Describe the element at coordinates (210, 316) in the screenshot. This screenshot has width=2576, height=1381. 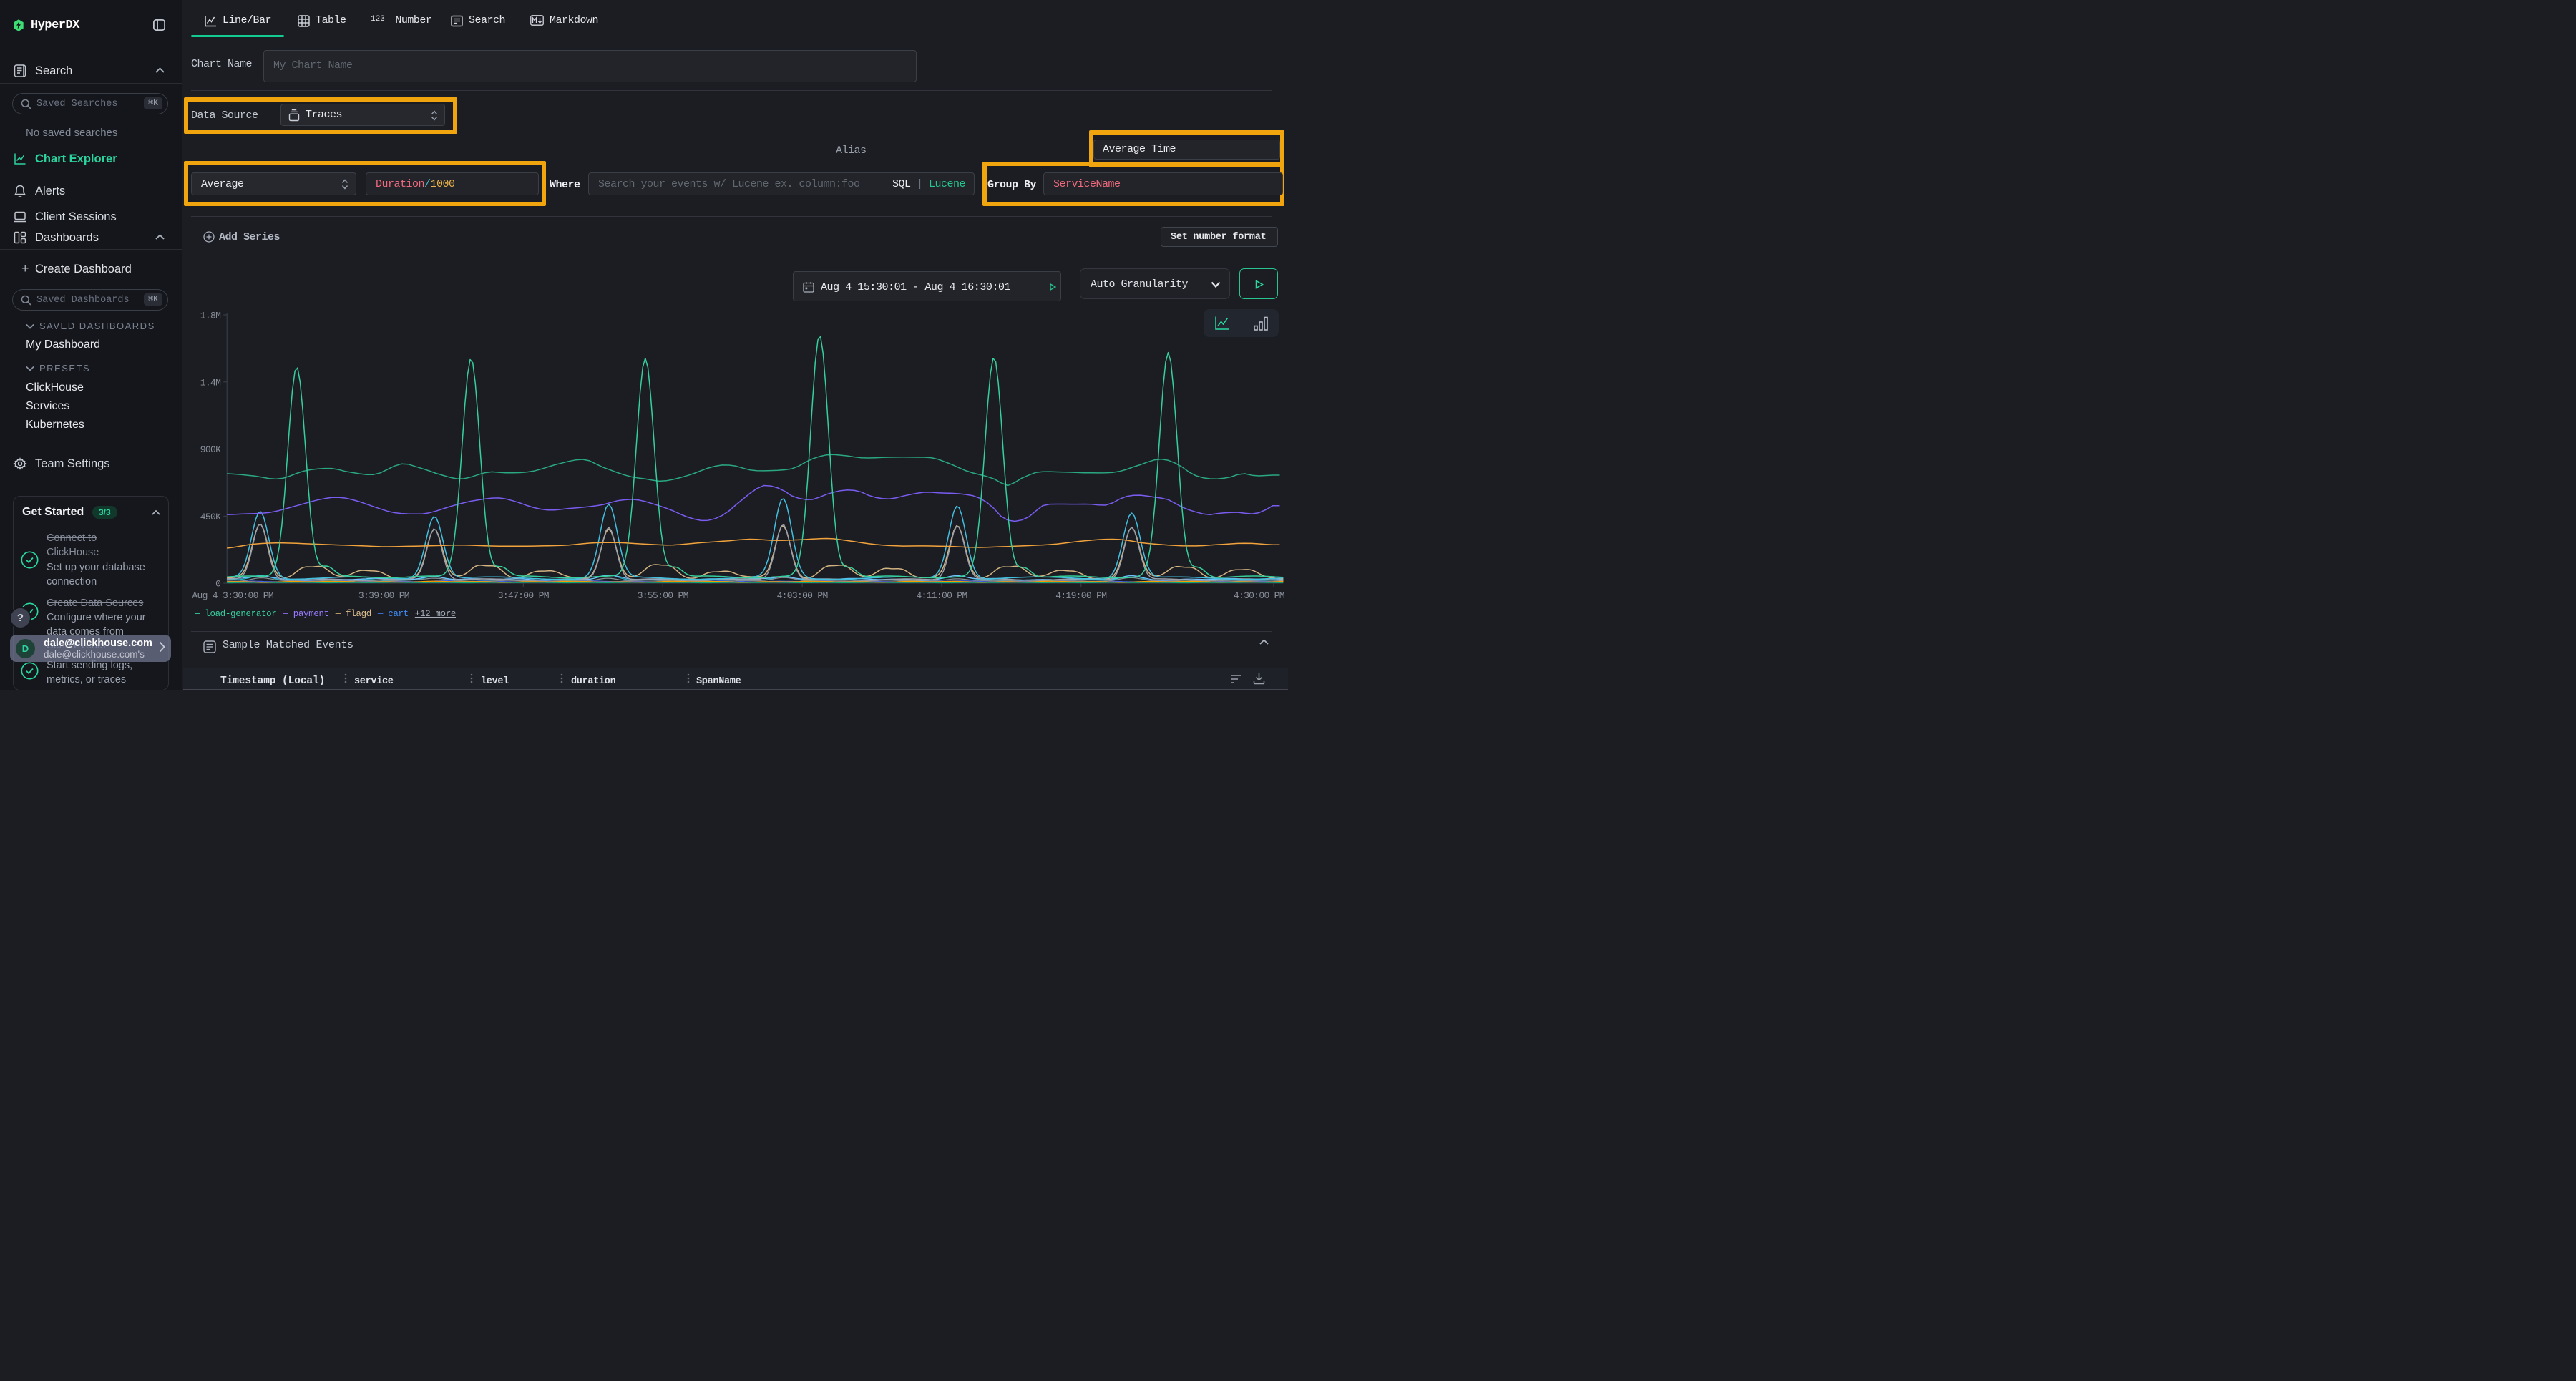
I see `svg-text: 1.8M` at that location.